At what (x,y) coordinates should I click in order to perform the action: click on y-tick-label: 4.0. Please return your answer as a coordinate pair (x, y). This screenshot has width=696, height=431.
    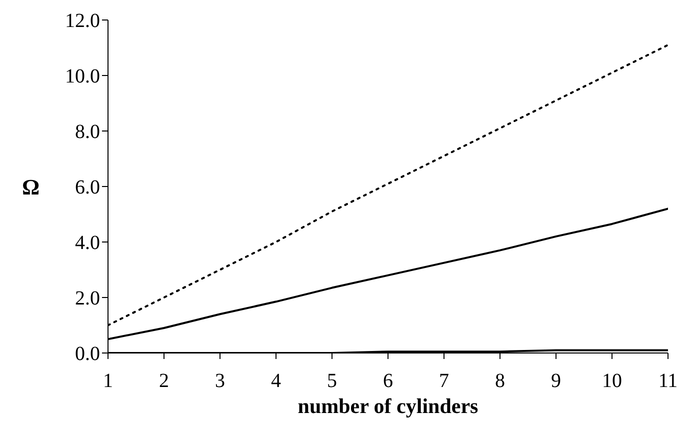
    Looking at the image, I should click on (87, 243).